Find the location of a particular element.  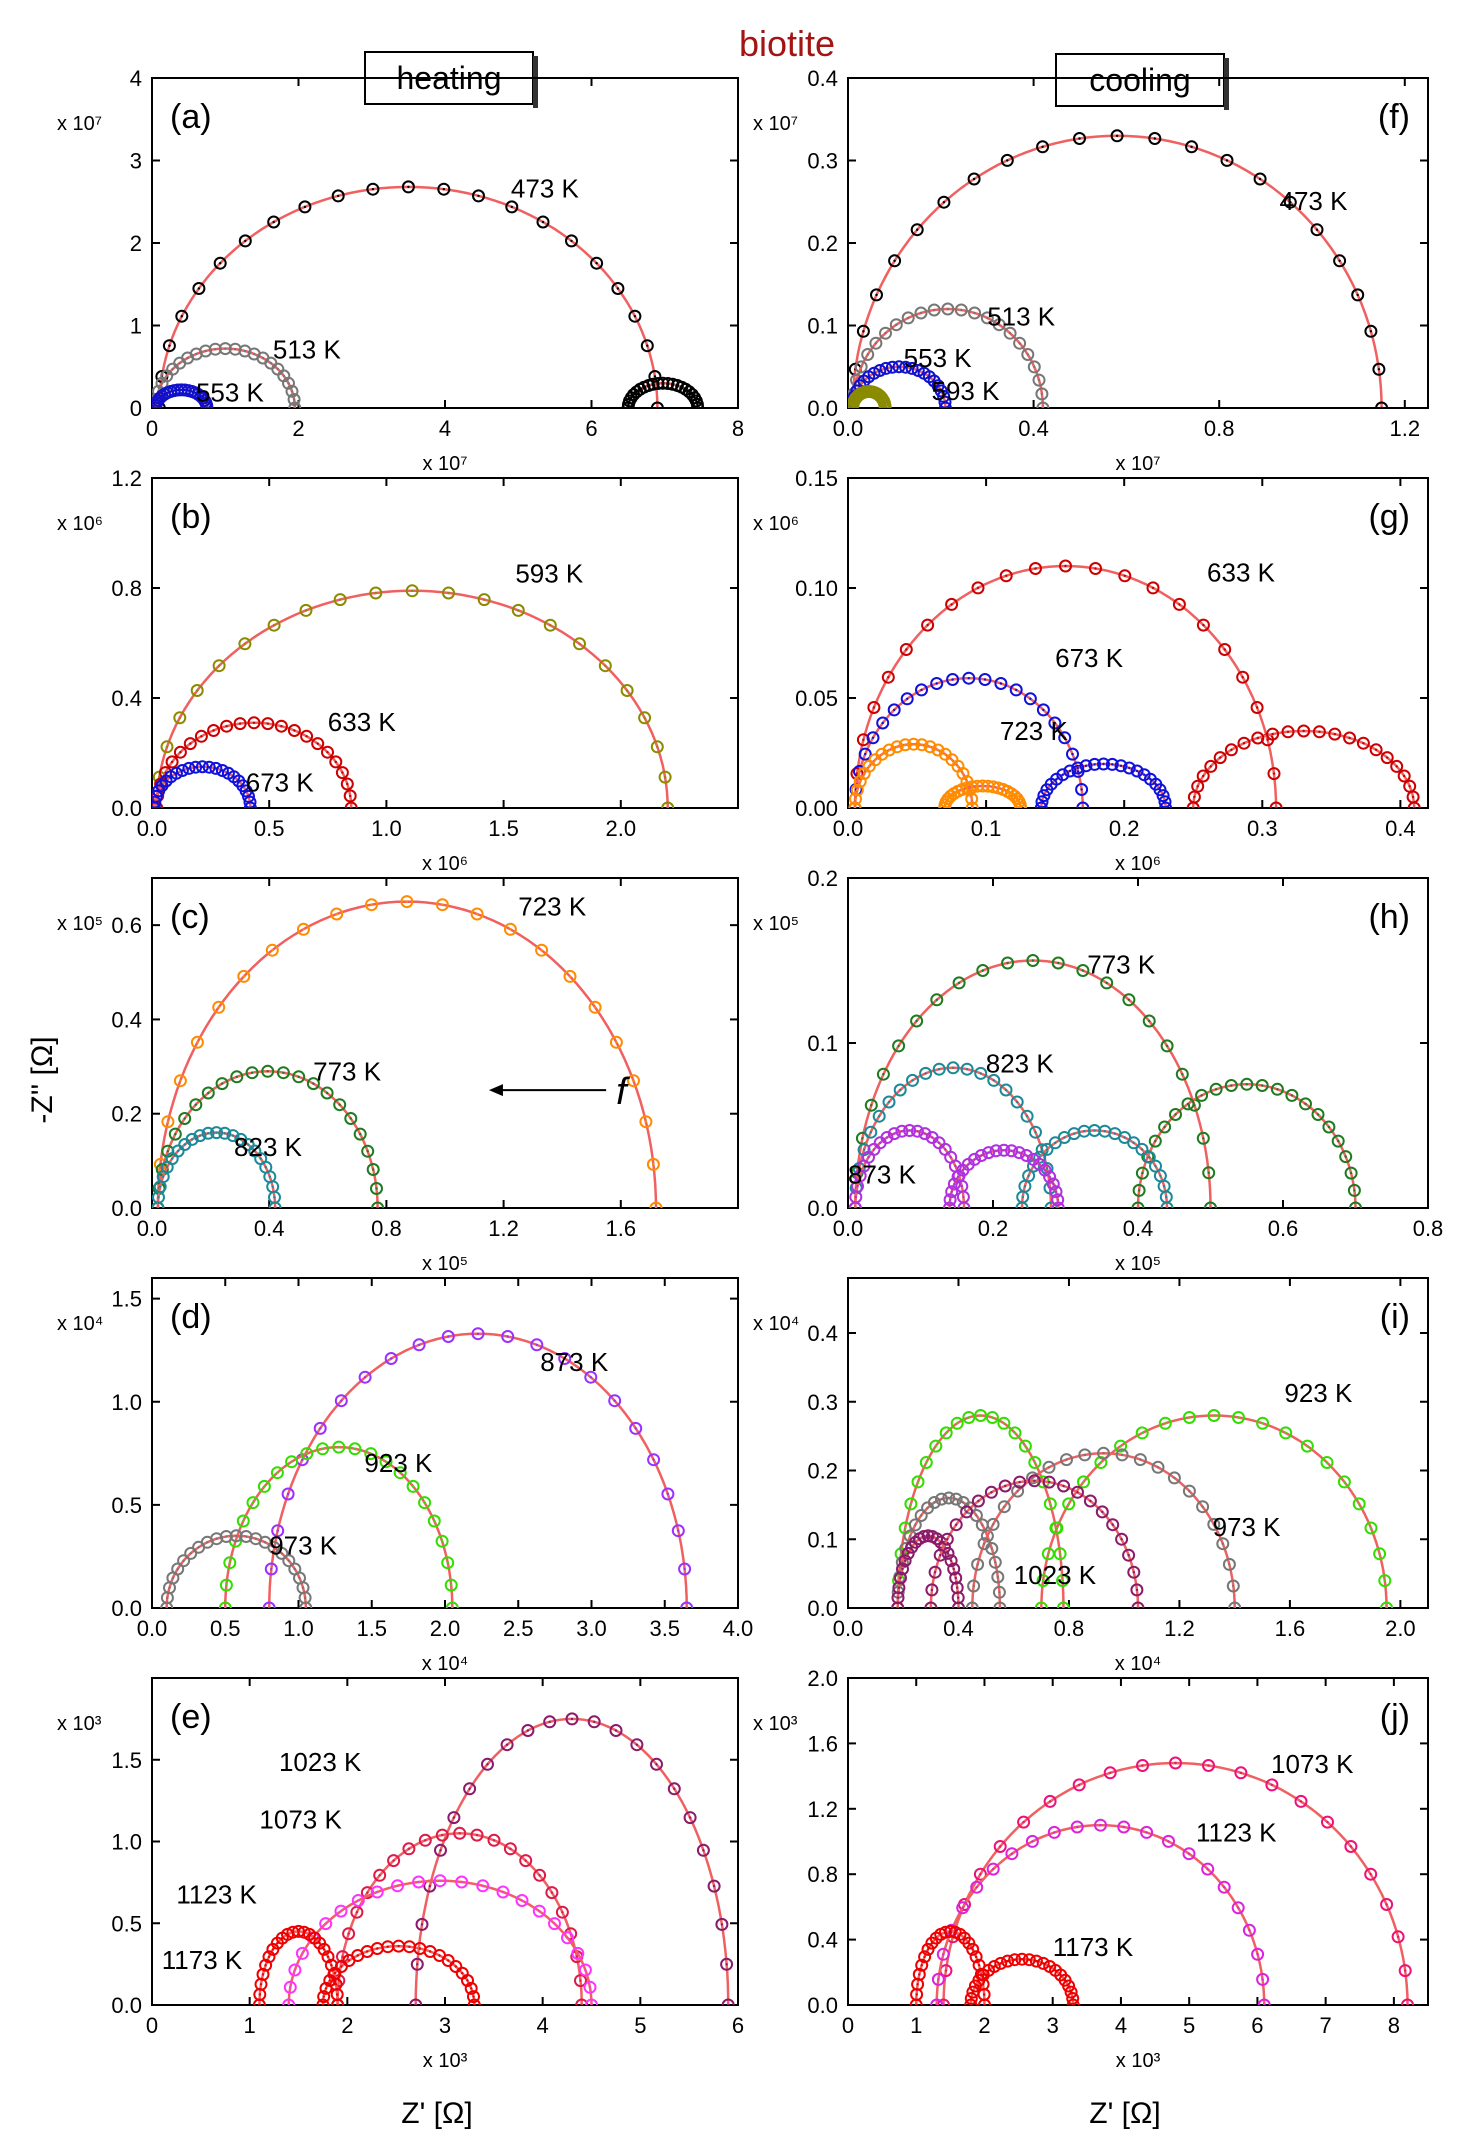

y-tick-label: 0.05 is located at coordinates (816, 698).